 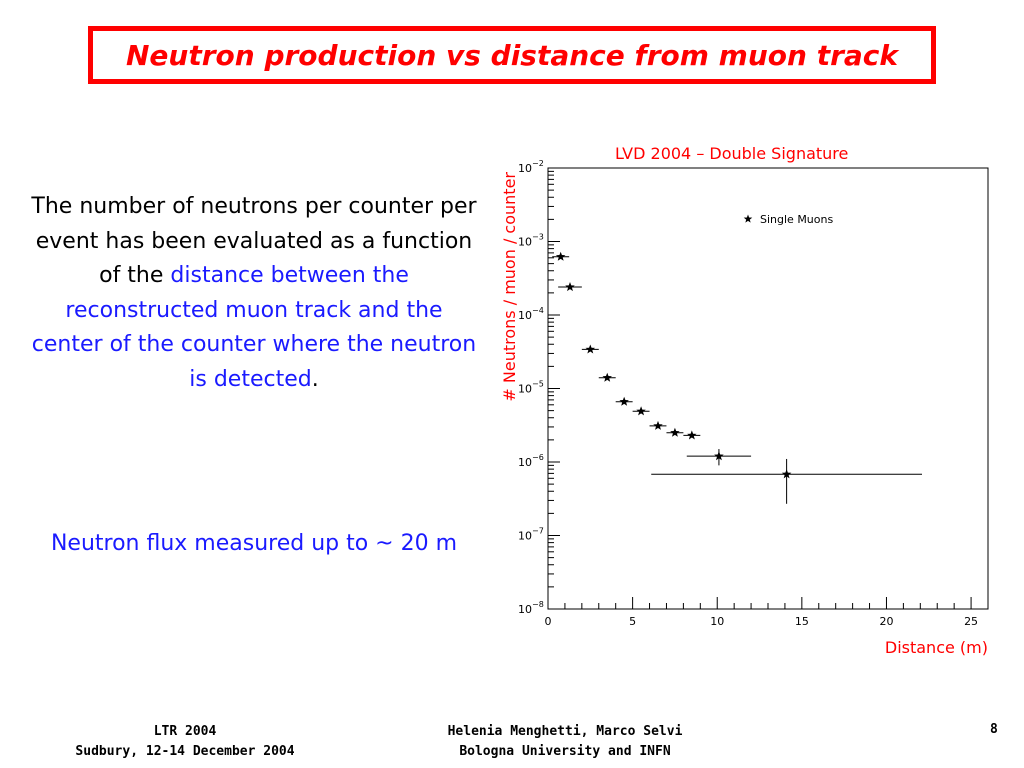 I want to click on y-tick-exponent: −8, so click(x=538, y=604).